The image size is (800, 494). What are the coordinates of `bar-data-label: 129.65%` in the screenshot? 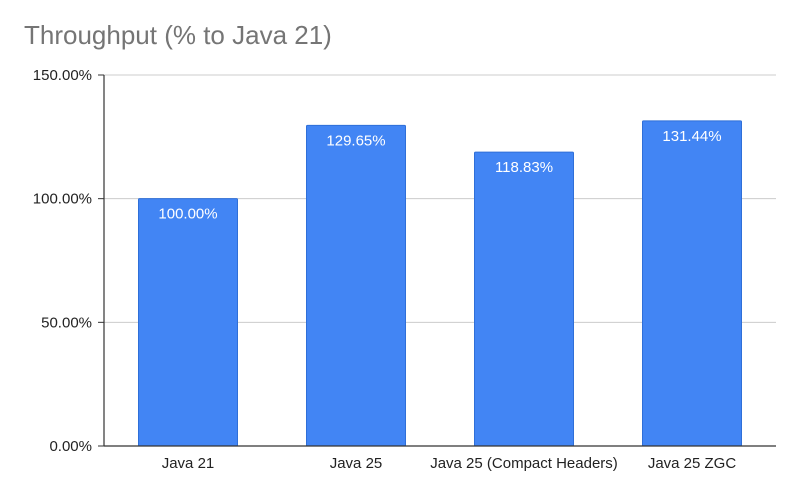 It's located at (355, 140).